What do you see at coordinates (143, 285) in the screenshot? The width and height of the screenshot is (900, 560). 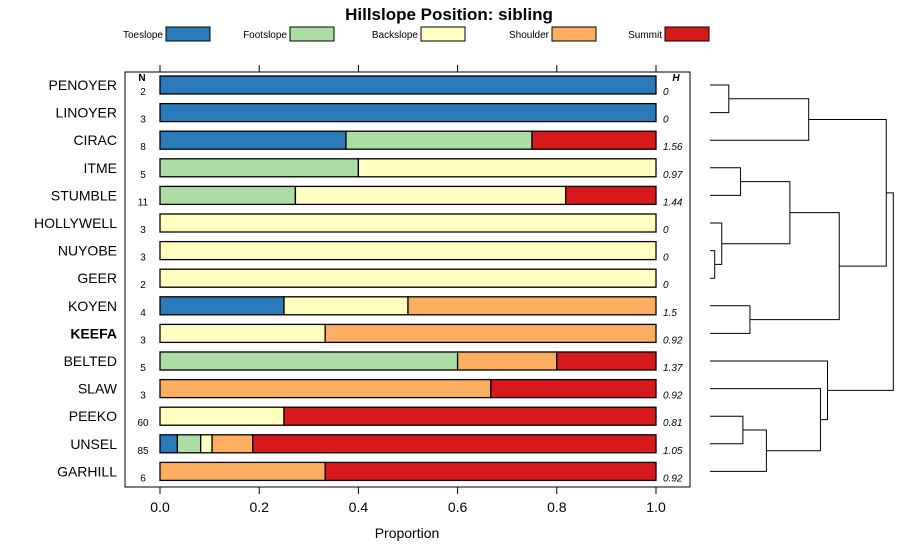 I see `n-value-geer: 2` at bounding box center [143, 285].